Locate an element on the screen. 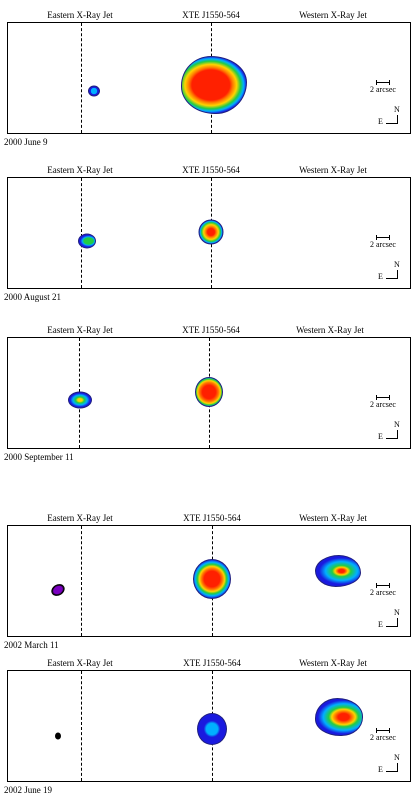 This screenshot has height=807, width=411. panel-date: 2000 June 9 is located at coordinates (26, 142).